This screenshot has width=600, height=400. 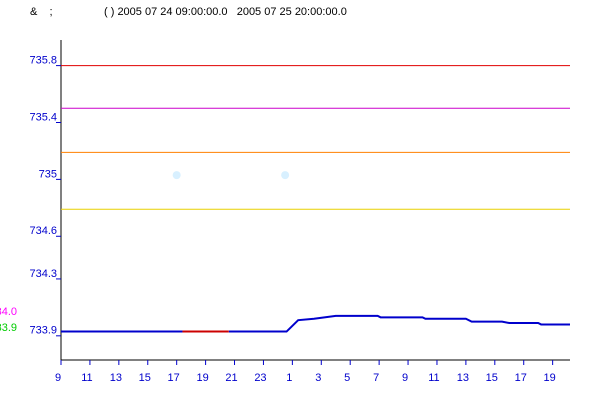 I want to click on x-tick-label: 3, so click(x=318, y=378).